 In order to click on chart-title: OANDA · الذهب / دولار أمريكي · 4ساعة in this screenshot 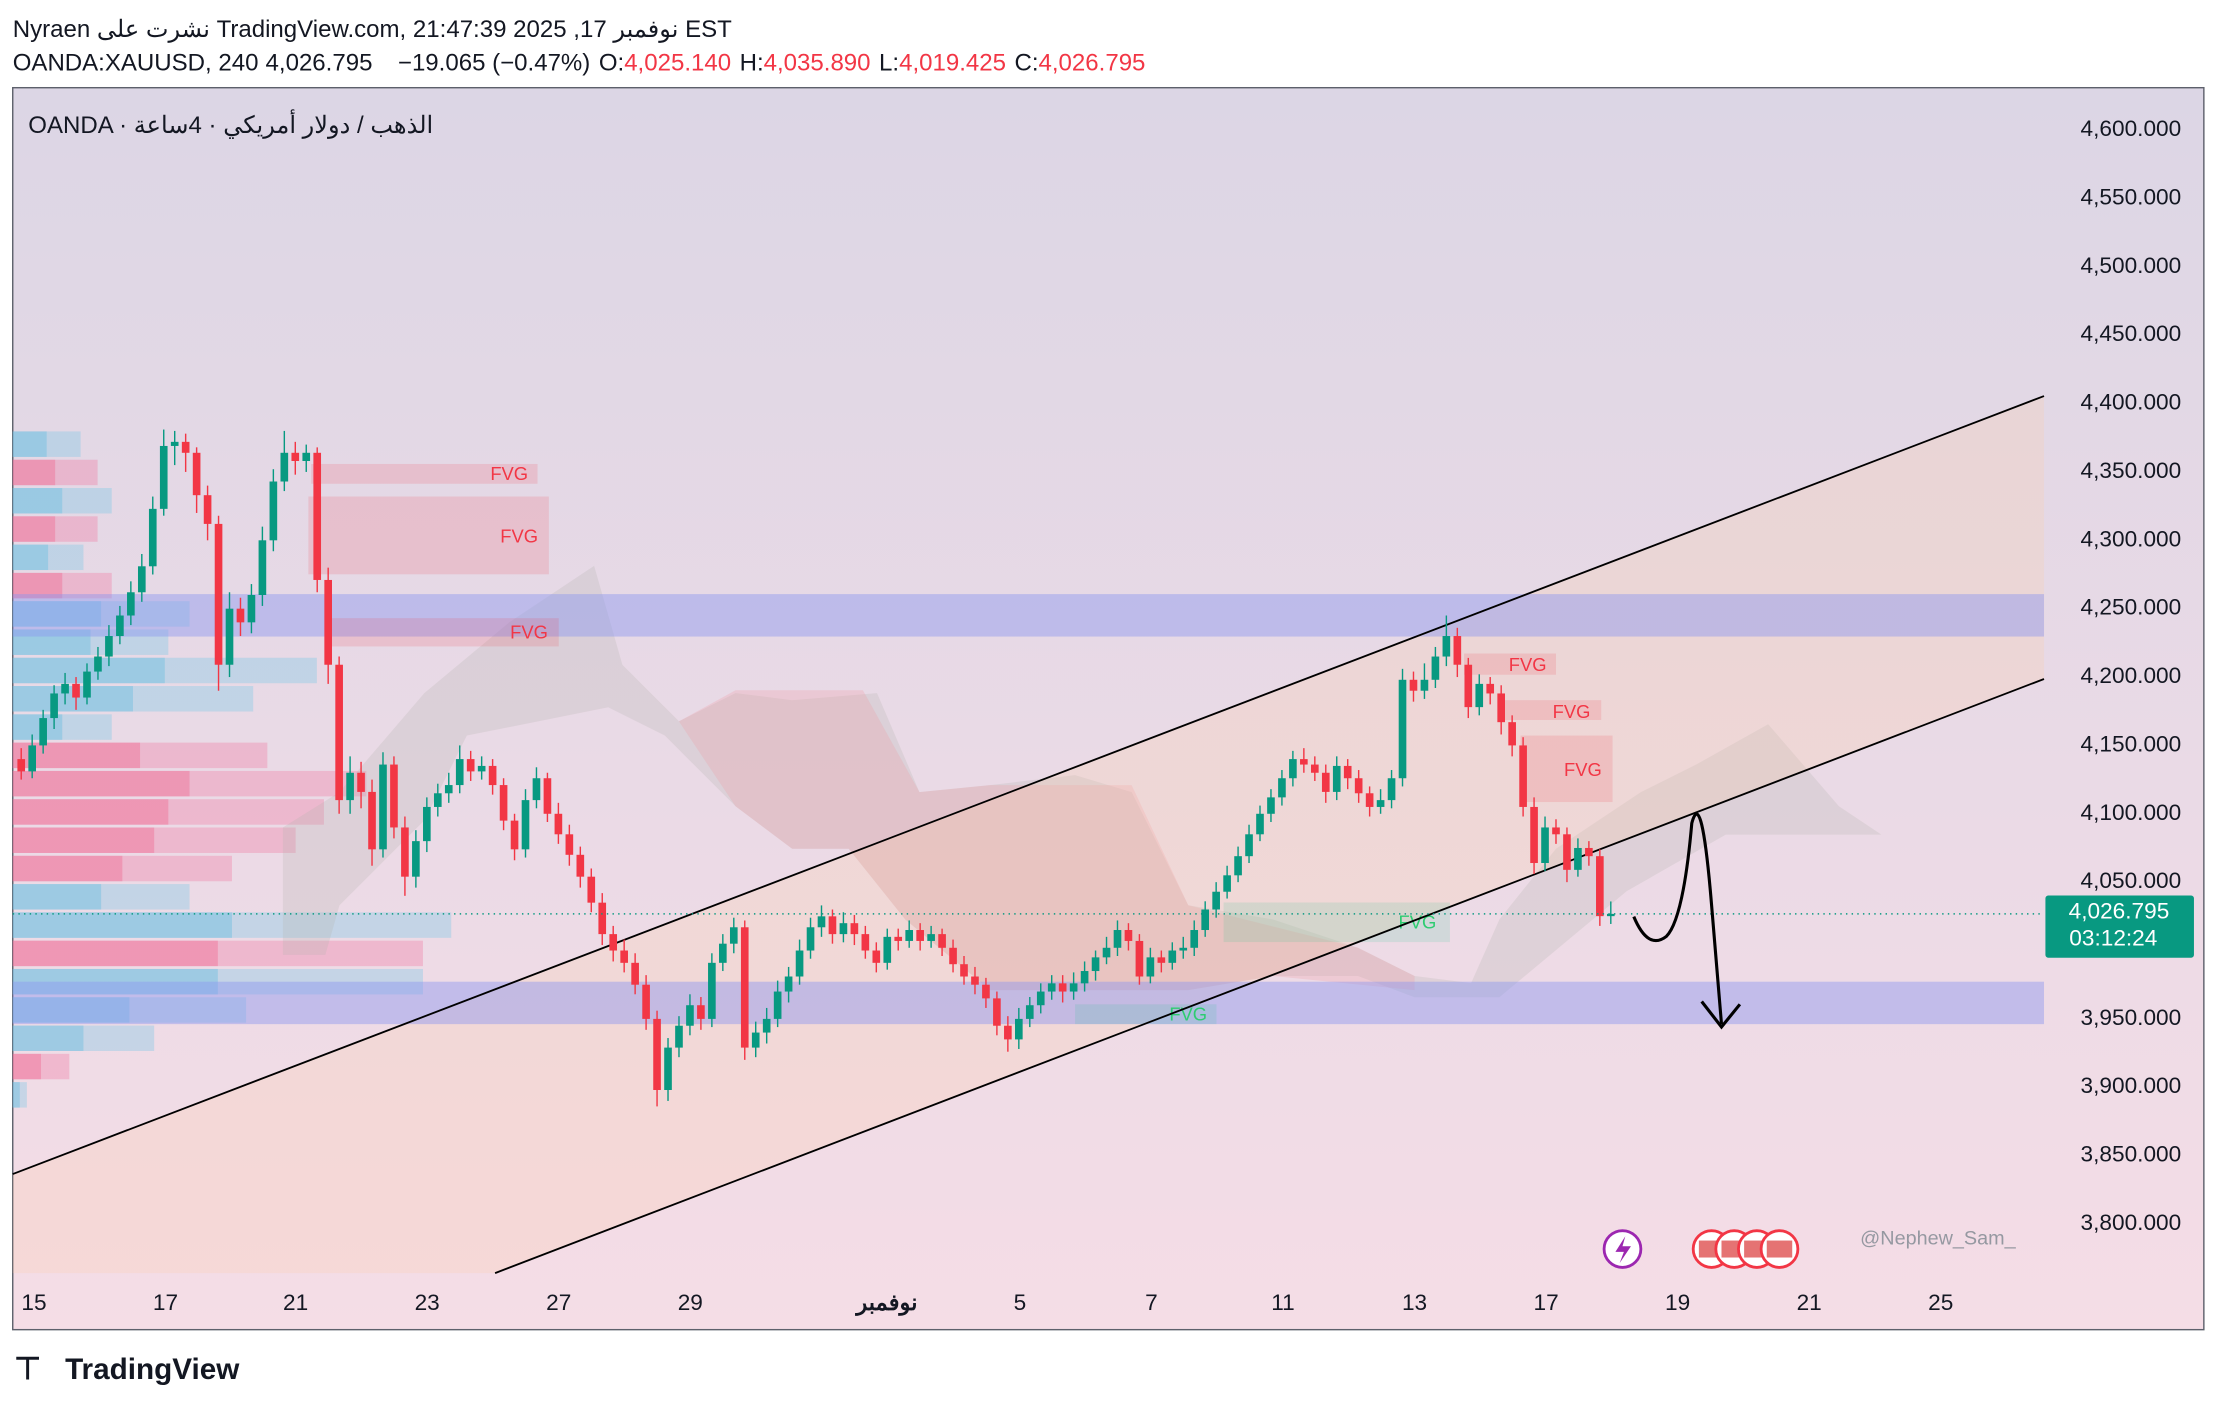, I will do `click(230, 123)`.